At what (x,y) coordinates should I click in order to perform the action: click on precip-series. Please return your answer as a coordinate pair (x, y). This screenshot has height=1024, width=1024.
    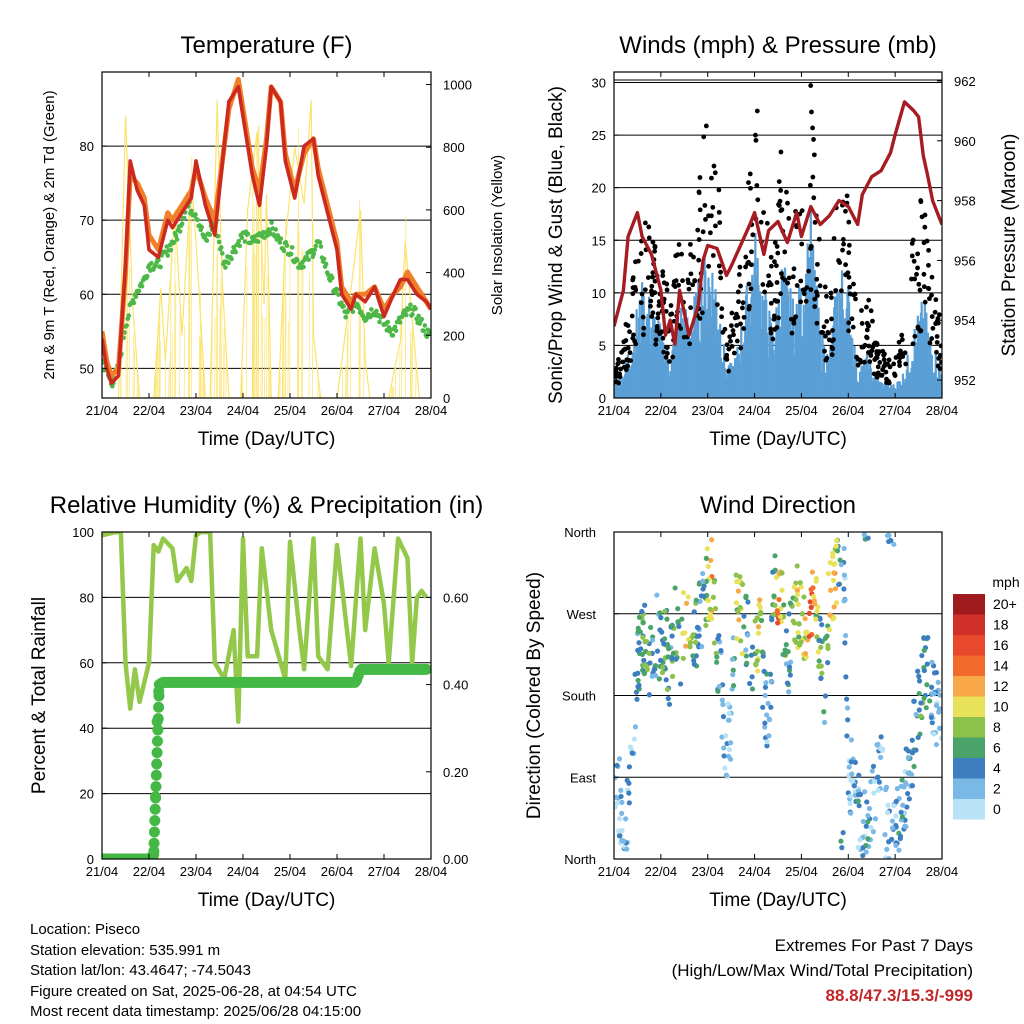
    Looking at the image, I should click on (266, 761).